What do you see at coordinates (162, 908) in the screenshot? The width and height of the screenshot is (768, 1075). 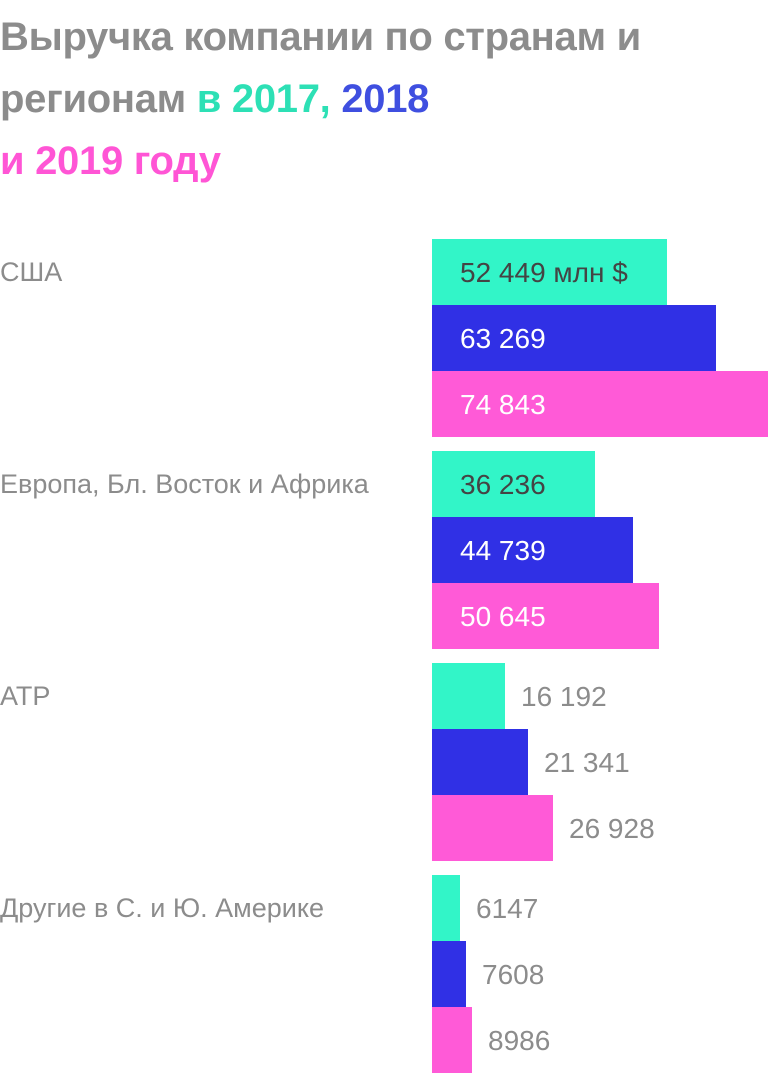 I see `category-label-4: Другие в С. и Ю. Америке` at bounding box center [162, 908].